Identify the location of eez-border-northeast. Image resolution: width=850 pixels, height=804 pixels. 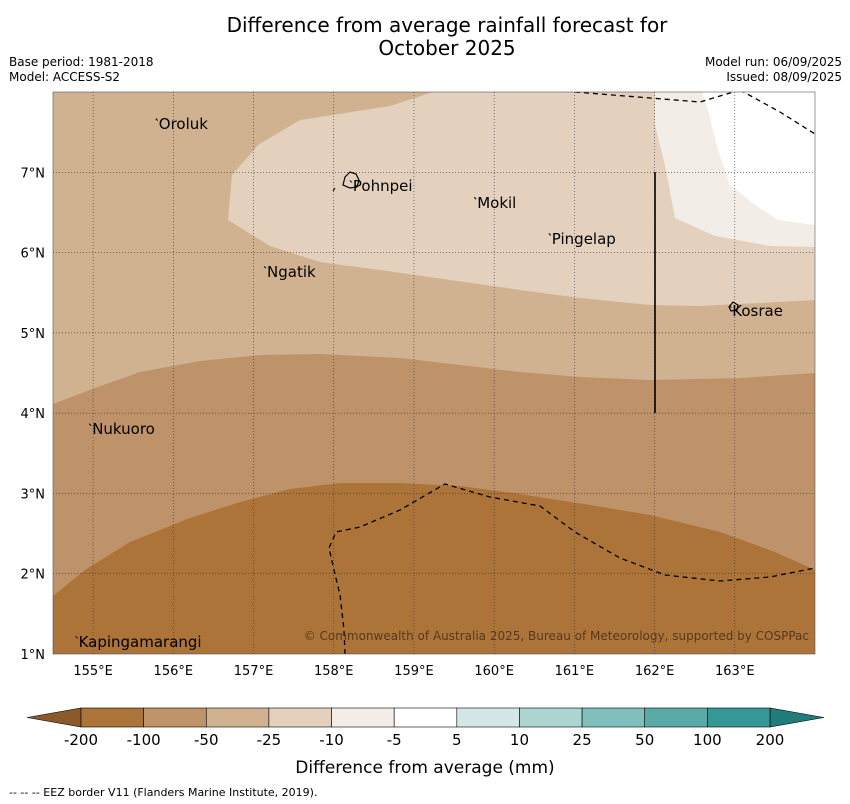
(778, 113).